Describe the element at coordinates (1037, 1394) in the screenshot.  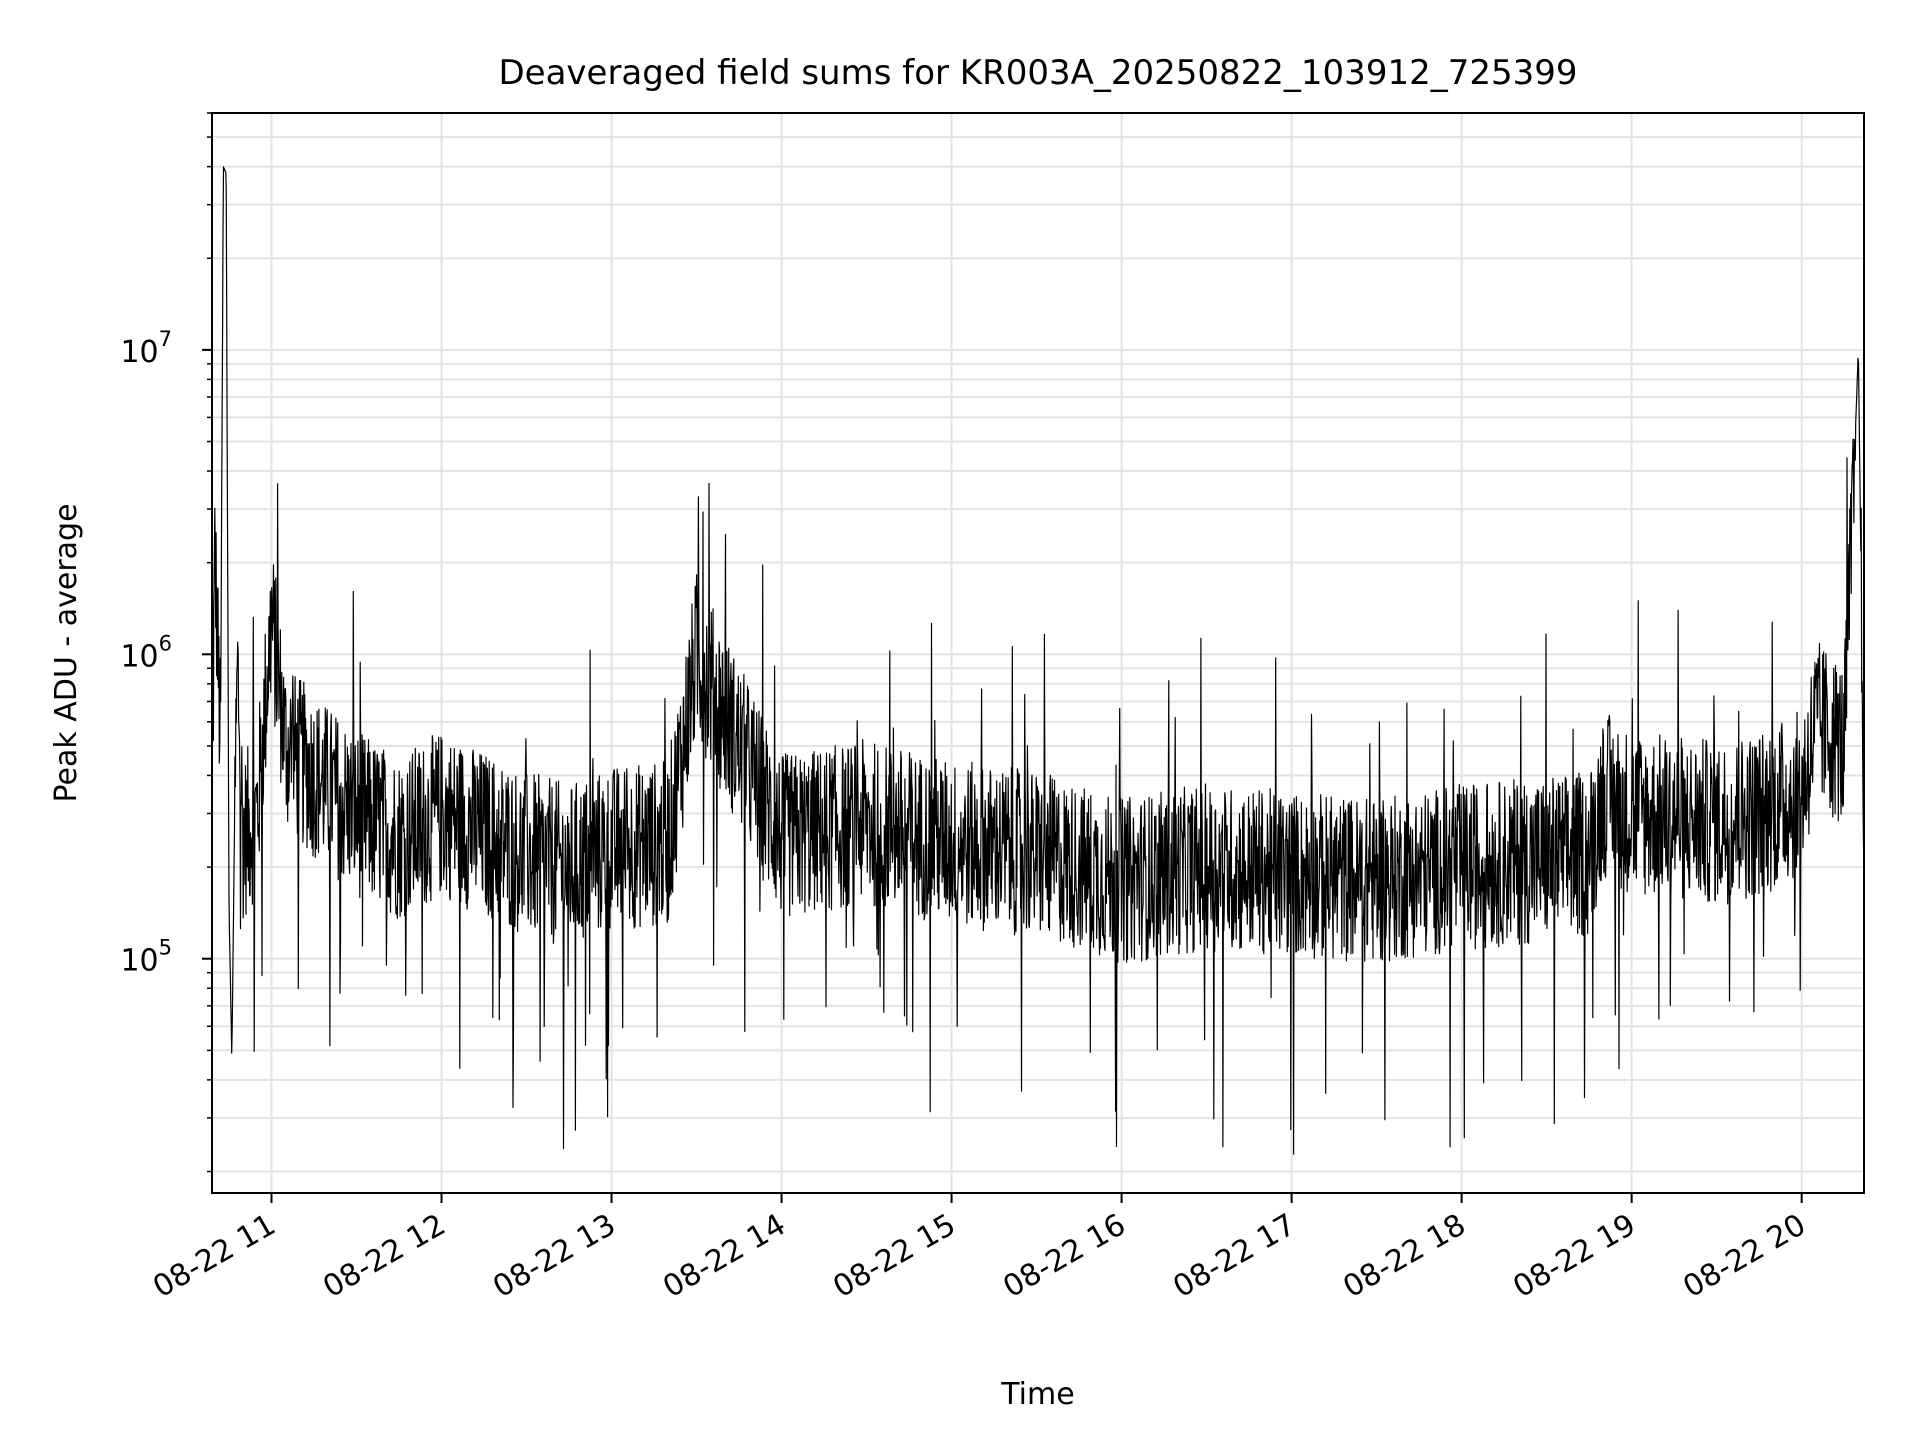
I see `x-axis-label: Time` at that location.